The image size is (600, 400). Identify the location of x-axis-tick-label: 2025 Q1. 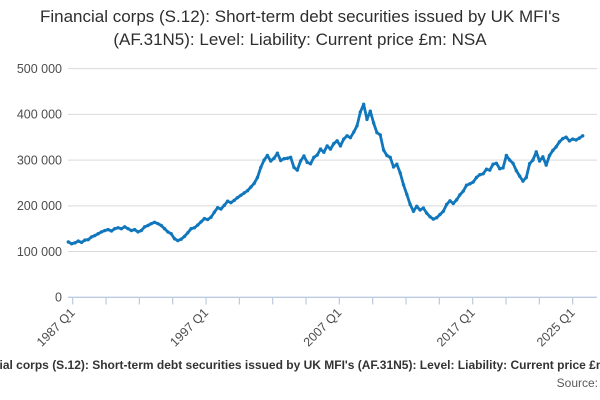
(556, 327).